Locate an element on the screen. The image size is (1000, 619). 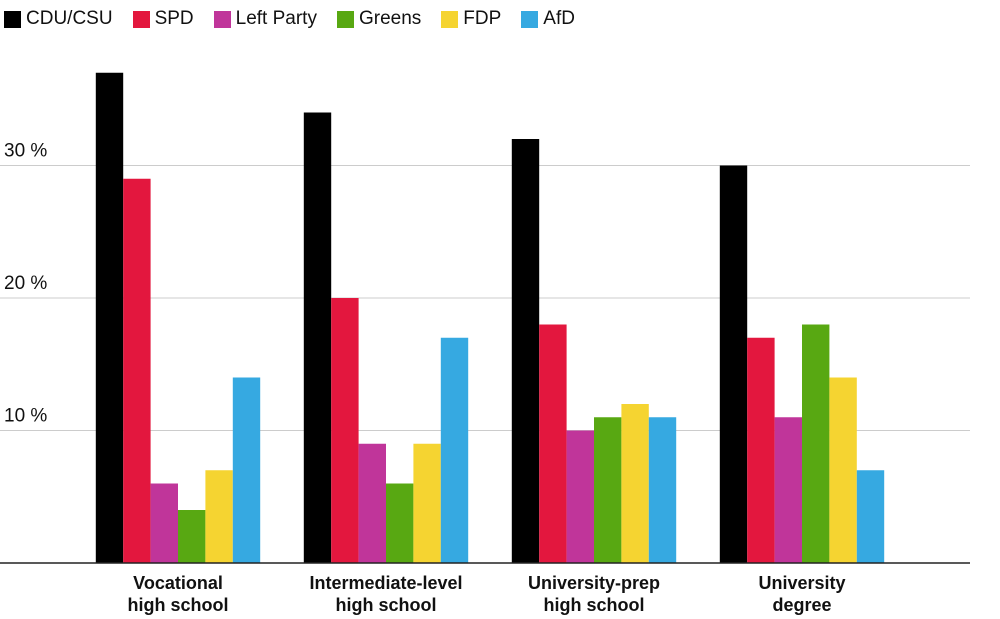
legend: CDU/CSU SPD Left Party Greens FDP AfD is located at coordinates (289, 19).